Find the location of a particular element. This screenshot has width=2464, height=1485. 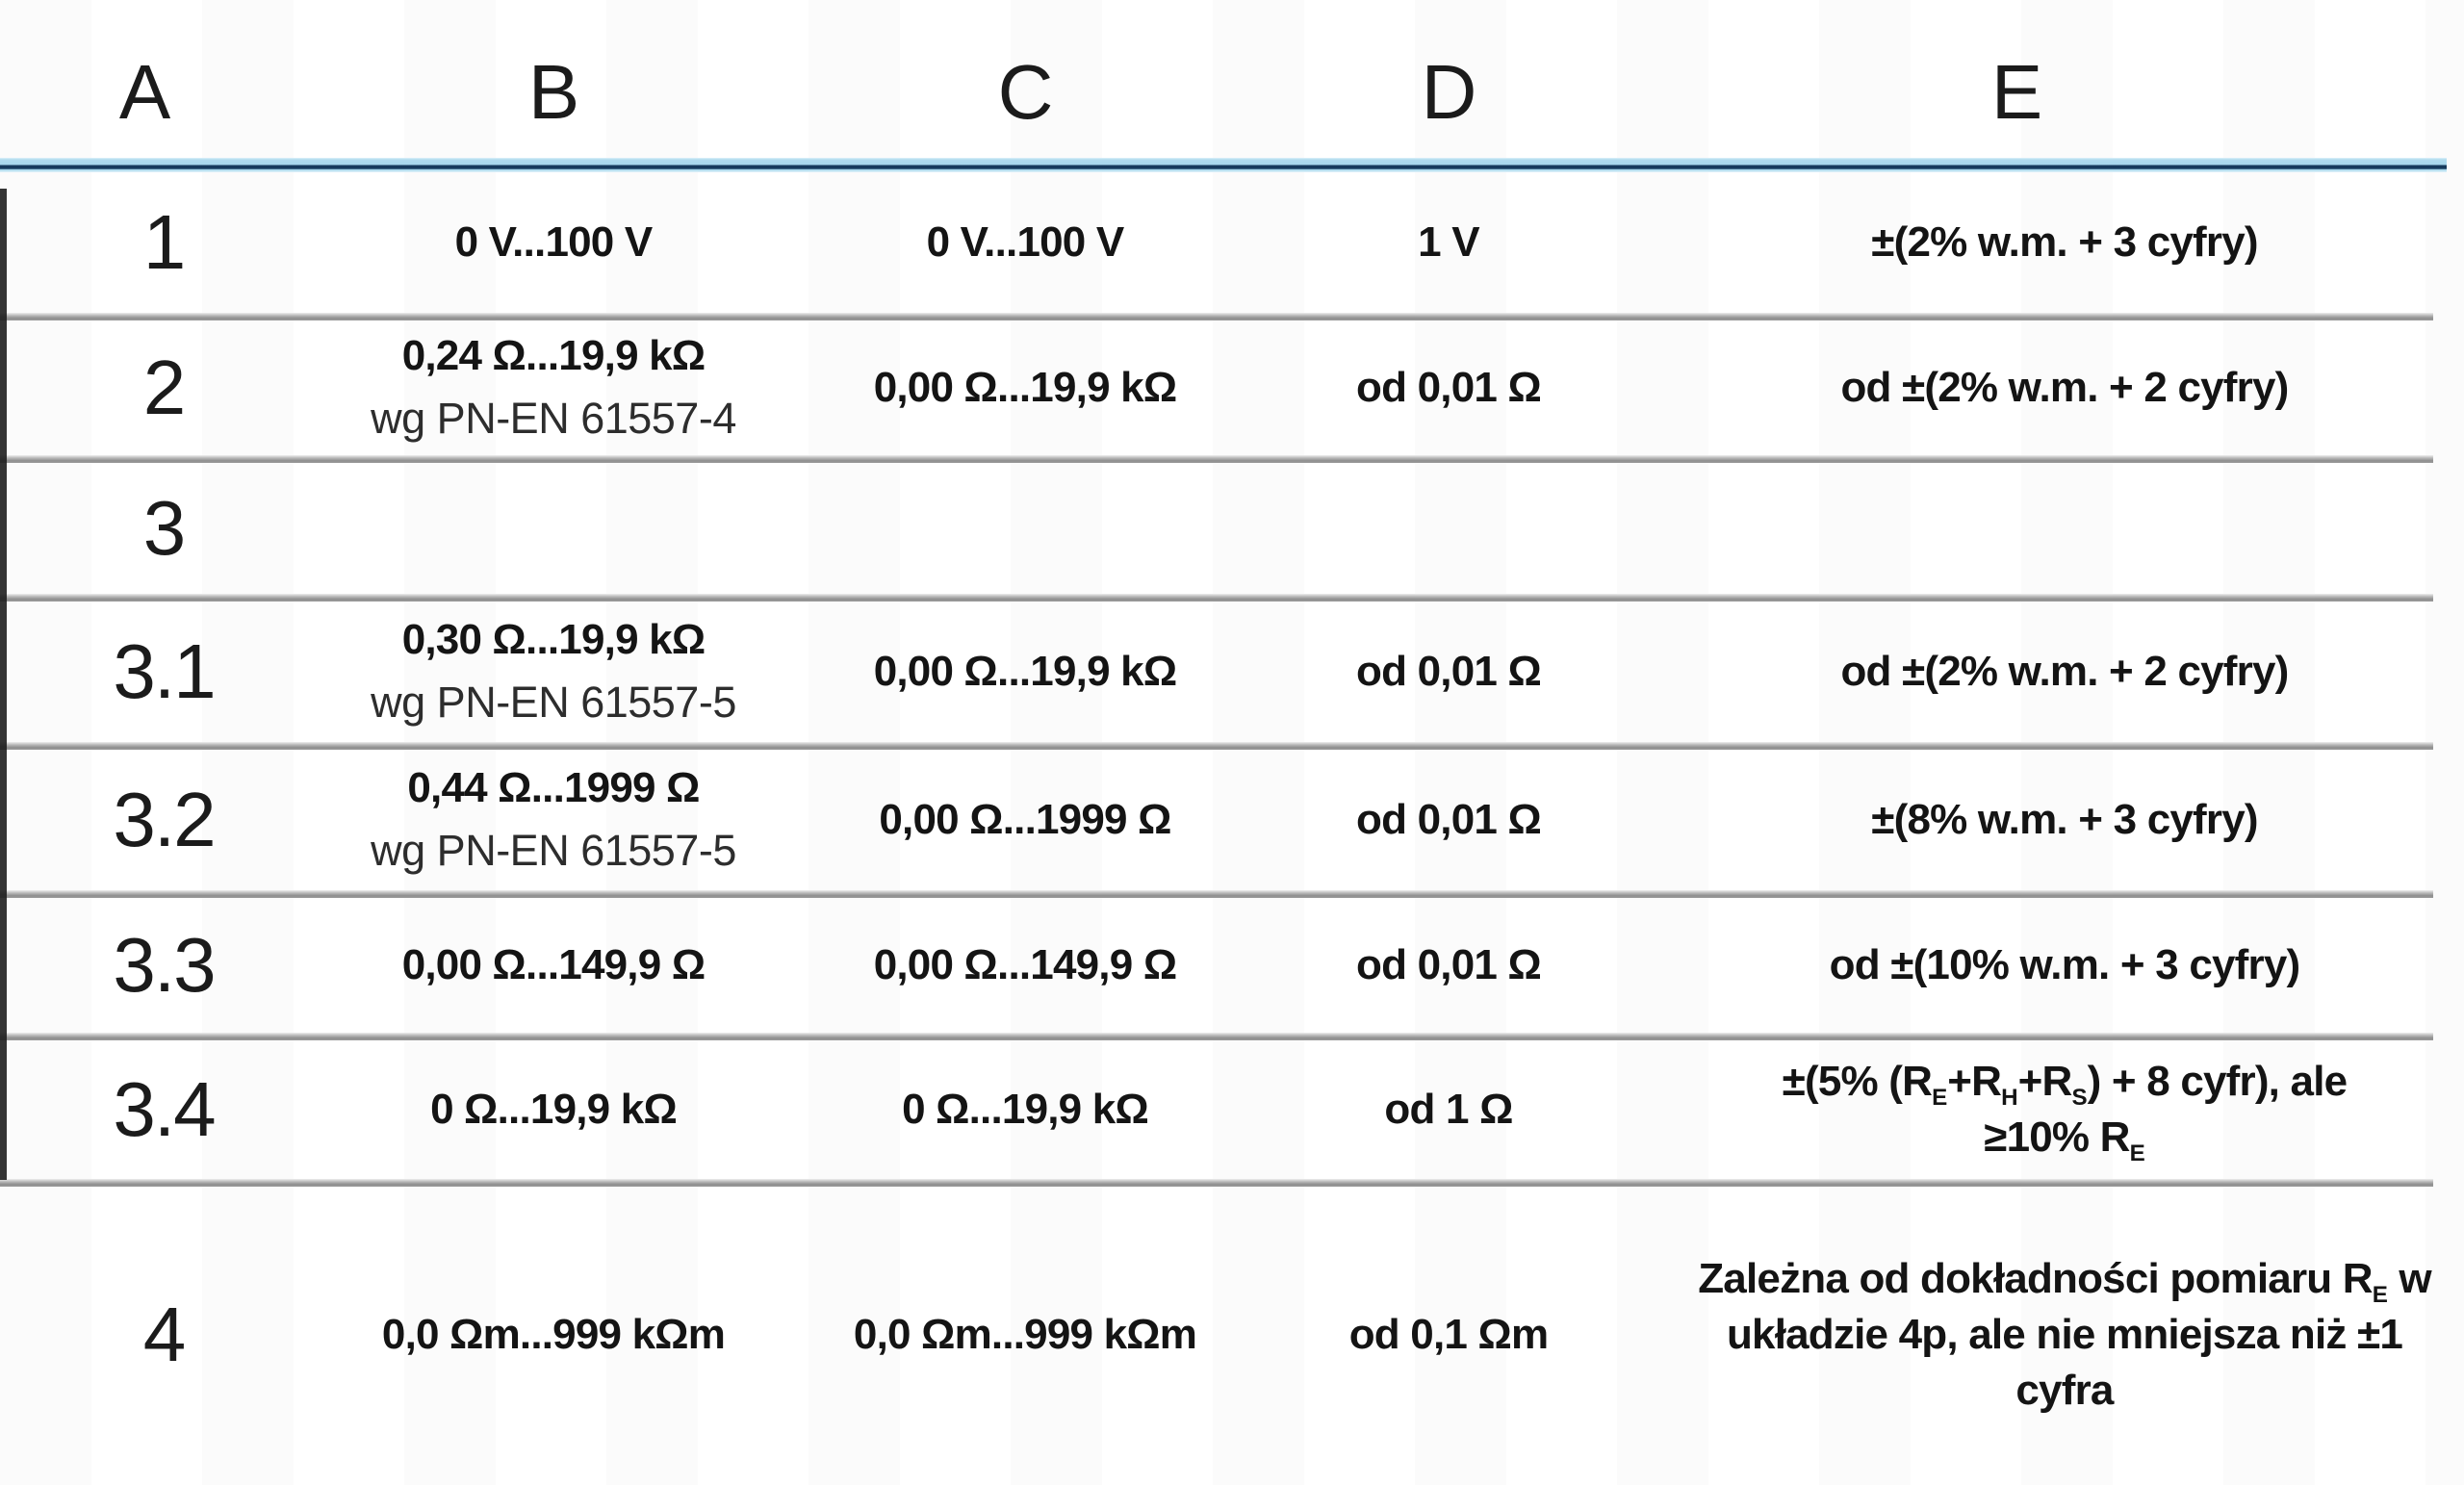

header-cell-b: B is located at coordinates (553, 92).